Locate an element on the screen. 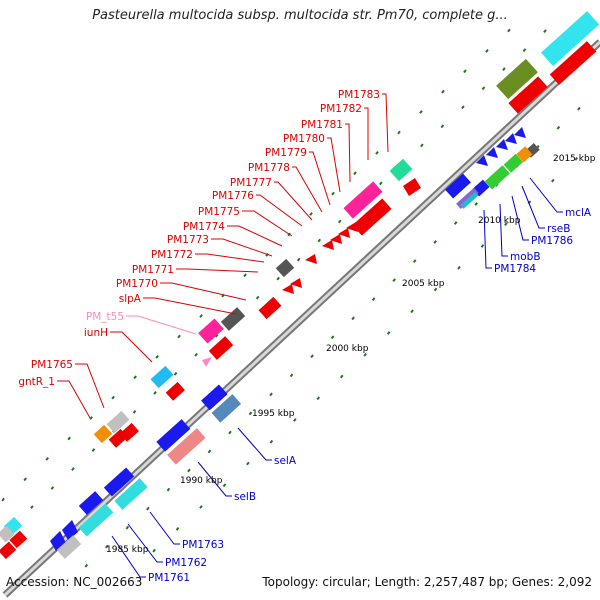  lower-label-mcla: mclA is located at coordinates (578, 213).